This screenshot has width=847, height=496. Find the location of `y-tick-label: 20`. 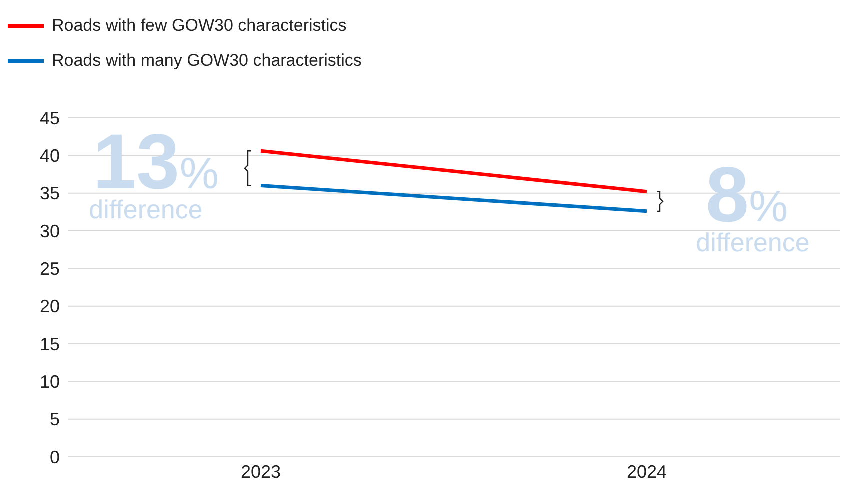

y-tick-label: 20 is located at coordinates (50, 306).